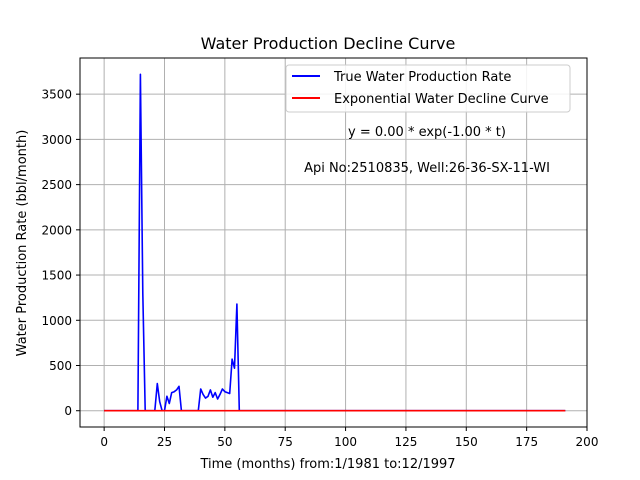 The image size is (640, 480). Describe the element at coordinates (587, 442) in the screenshot. I see `x-tick-label: 200` at that location.